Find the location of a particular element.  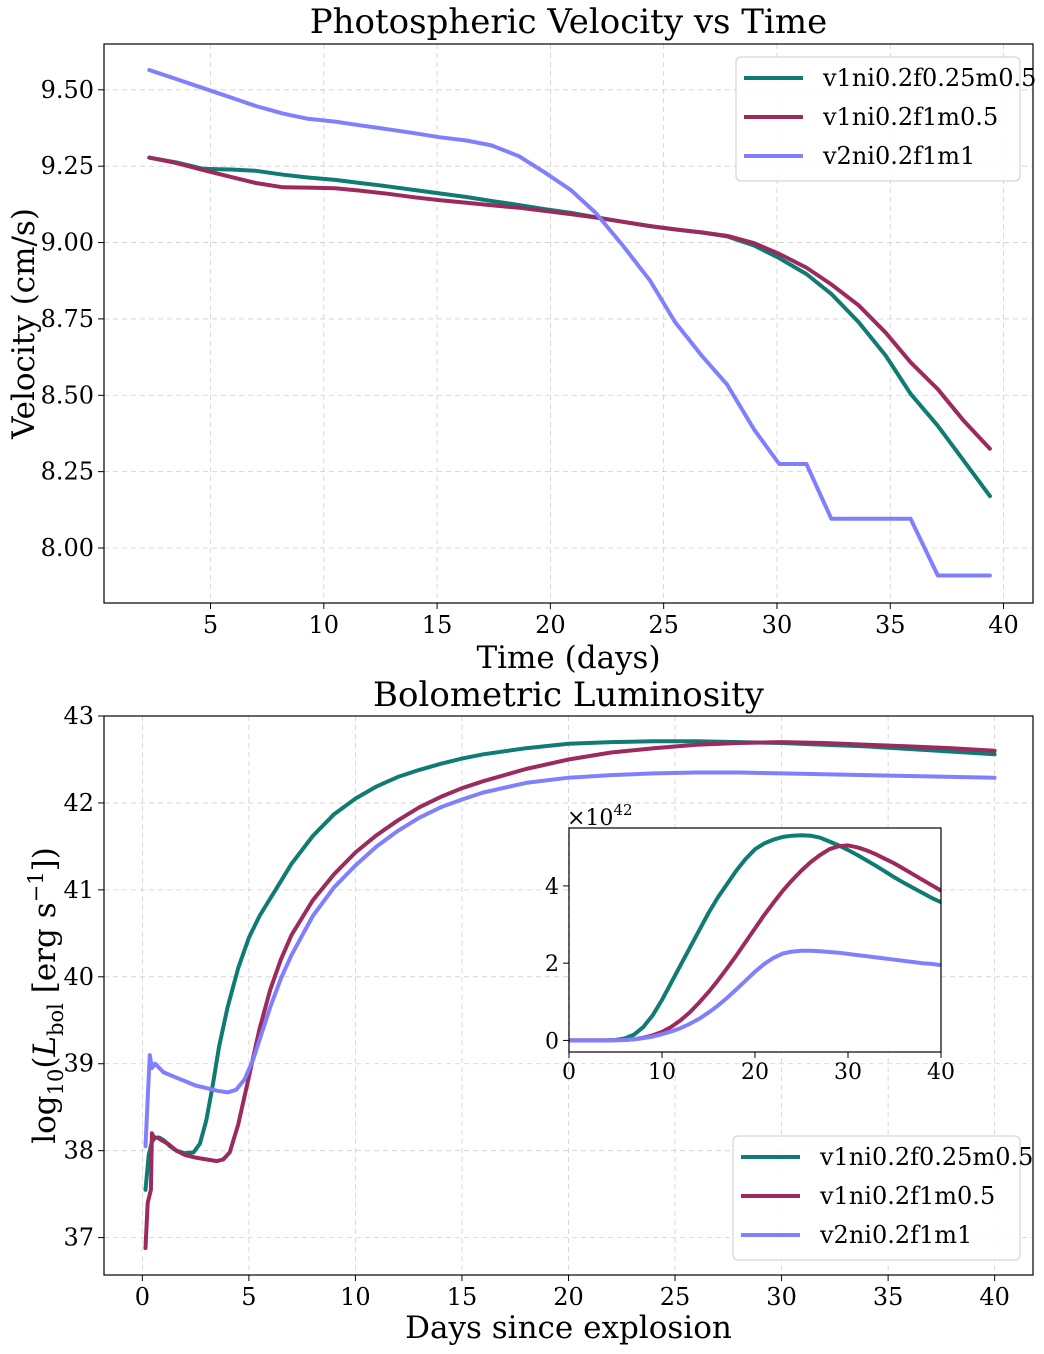

offset-text-mantissa: ×10 is located at coordinates (590, 818).